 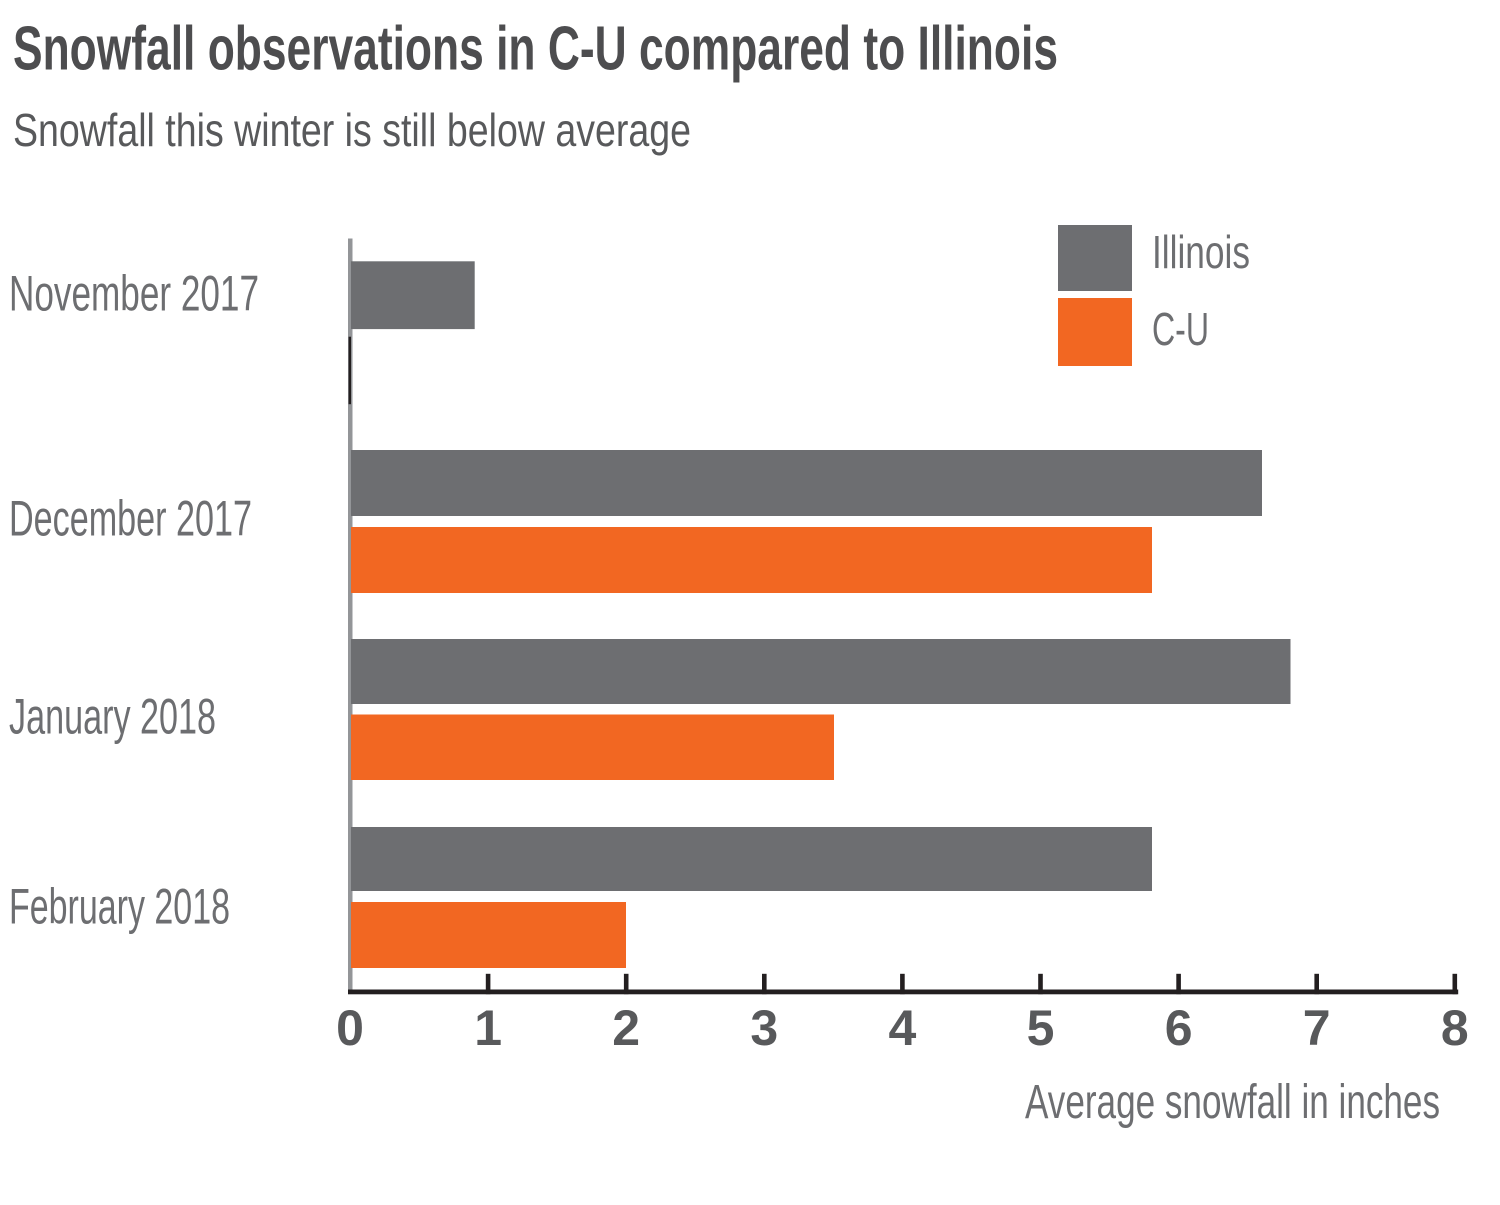 I want to click on svg-text: 3, so click(x=764, y=1028).